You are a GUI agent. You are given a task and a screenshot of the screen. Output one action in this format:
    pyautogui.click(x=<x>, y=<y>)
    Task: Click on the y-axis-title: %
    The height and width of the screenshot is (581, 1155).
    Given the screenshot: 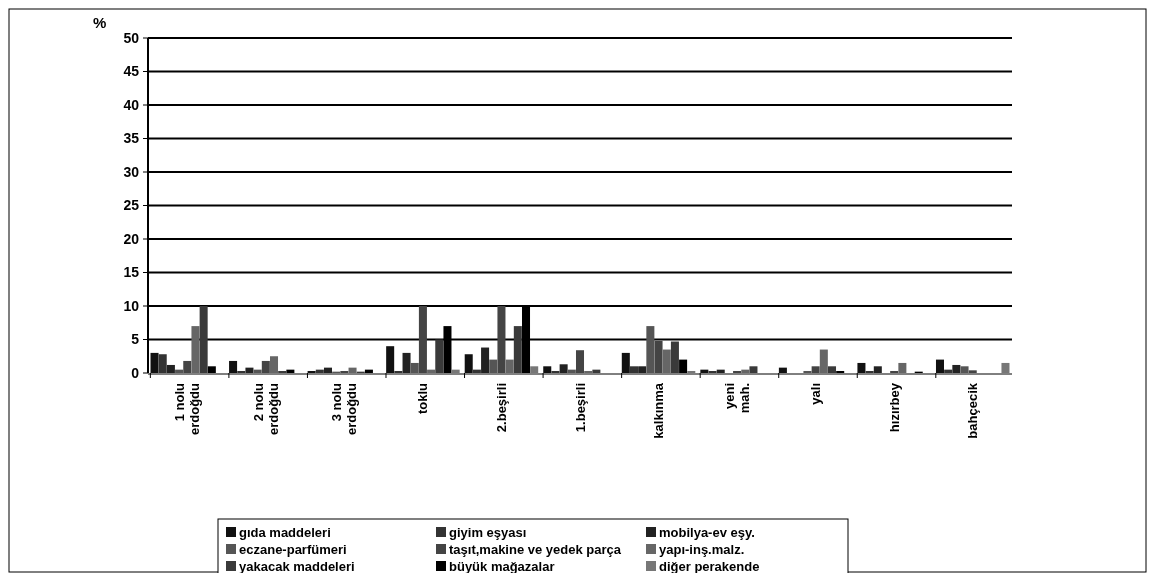 What is the action you would take?
    pyautogui.click(x=100, y=22)
    